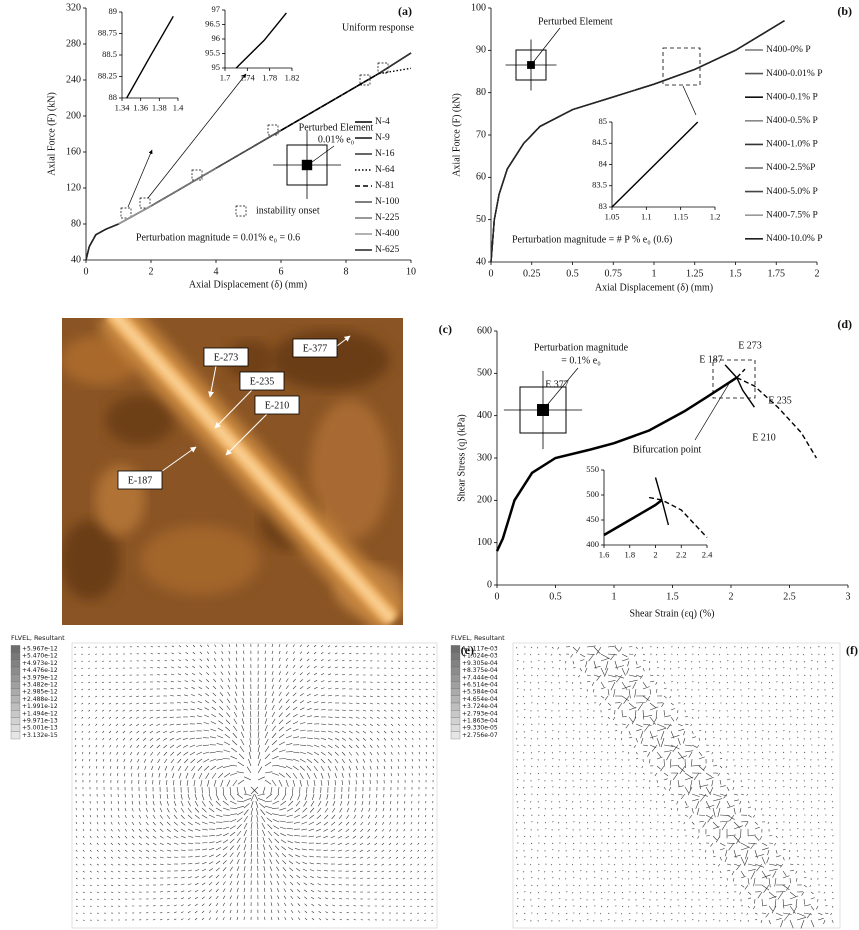 This screenshot has width=859, height=930. Describe the element at coordinates (654, 273) in the screenshot. I see `x-tick-label: 1` at that location.